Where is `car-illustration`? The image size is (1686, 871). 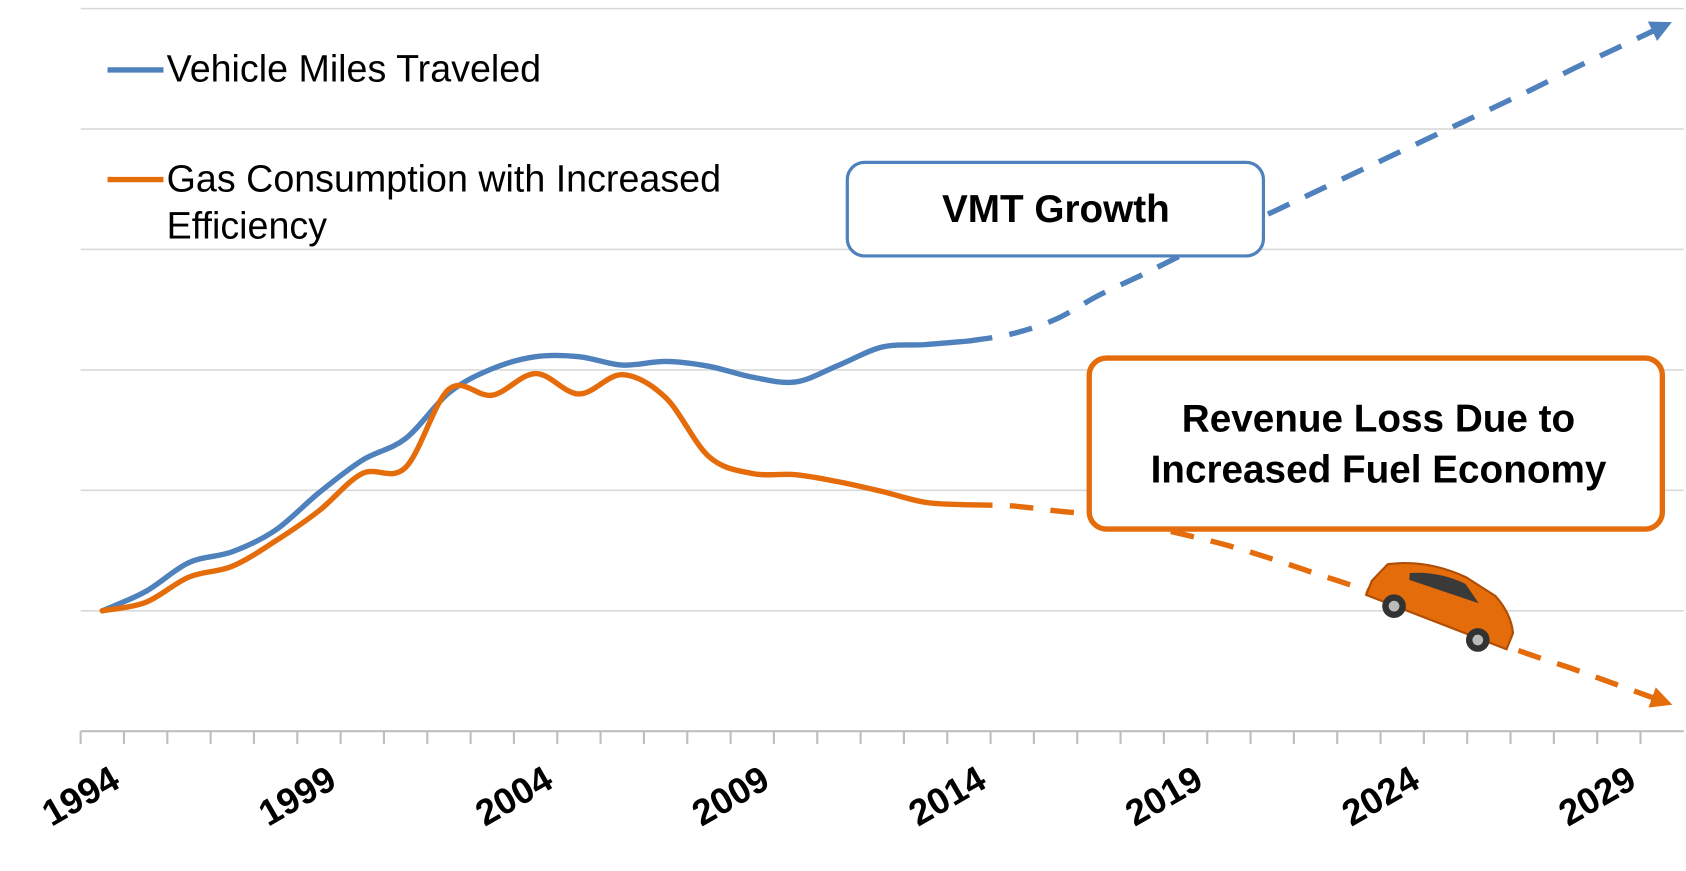
car-illustration is located at coordinates (1439, 607).